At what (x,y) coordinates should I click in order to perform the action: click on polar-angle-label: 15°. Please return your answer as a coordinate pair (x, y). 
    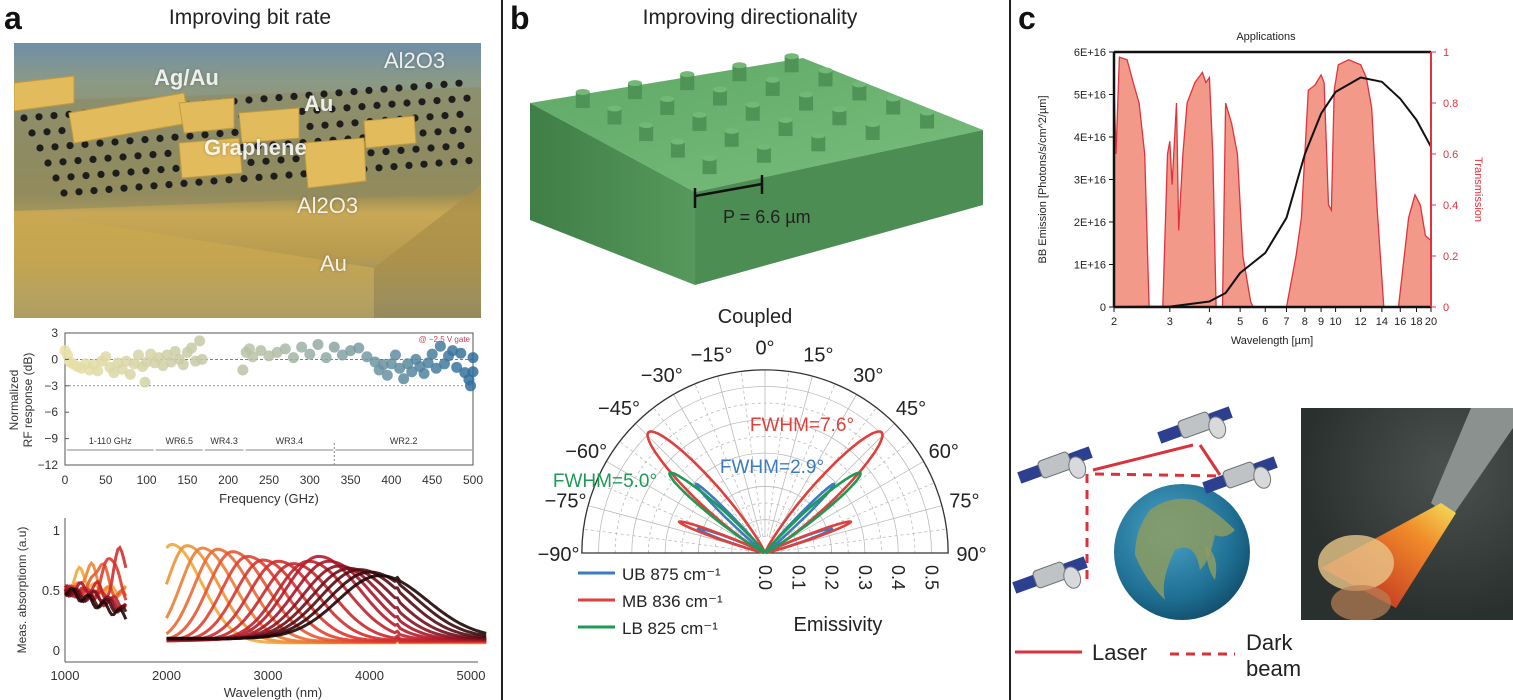
    Looking at the image, I should click on (818, 356).